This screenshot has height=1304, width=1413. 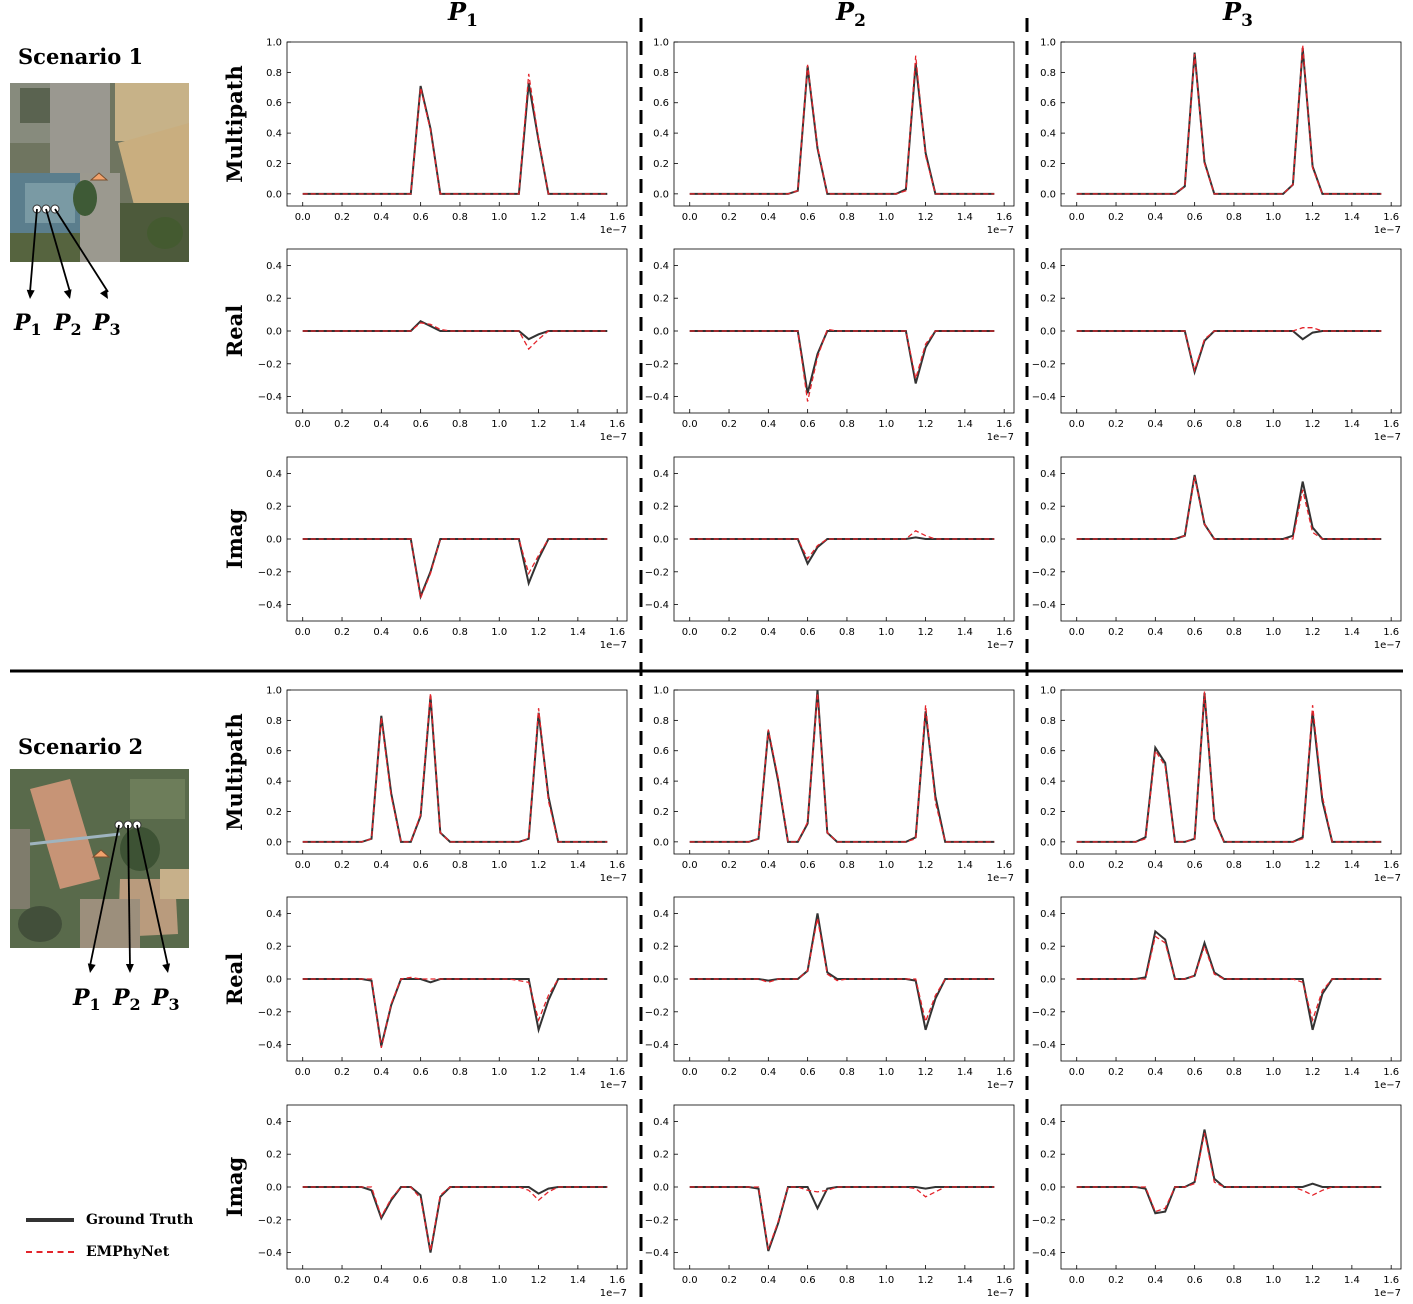 I want to click on panel-s2-p2-real-xtick-label-2: 0.4, so click(x=768, y=1072).